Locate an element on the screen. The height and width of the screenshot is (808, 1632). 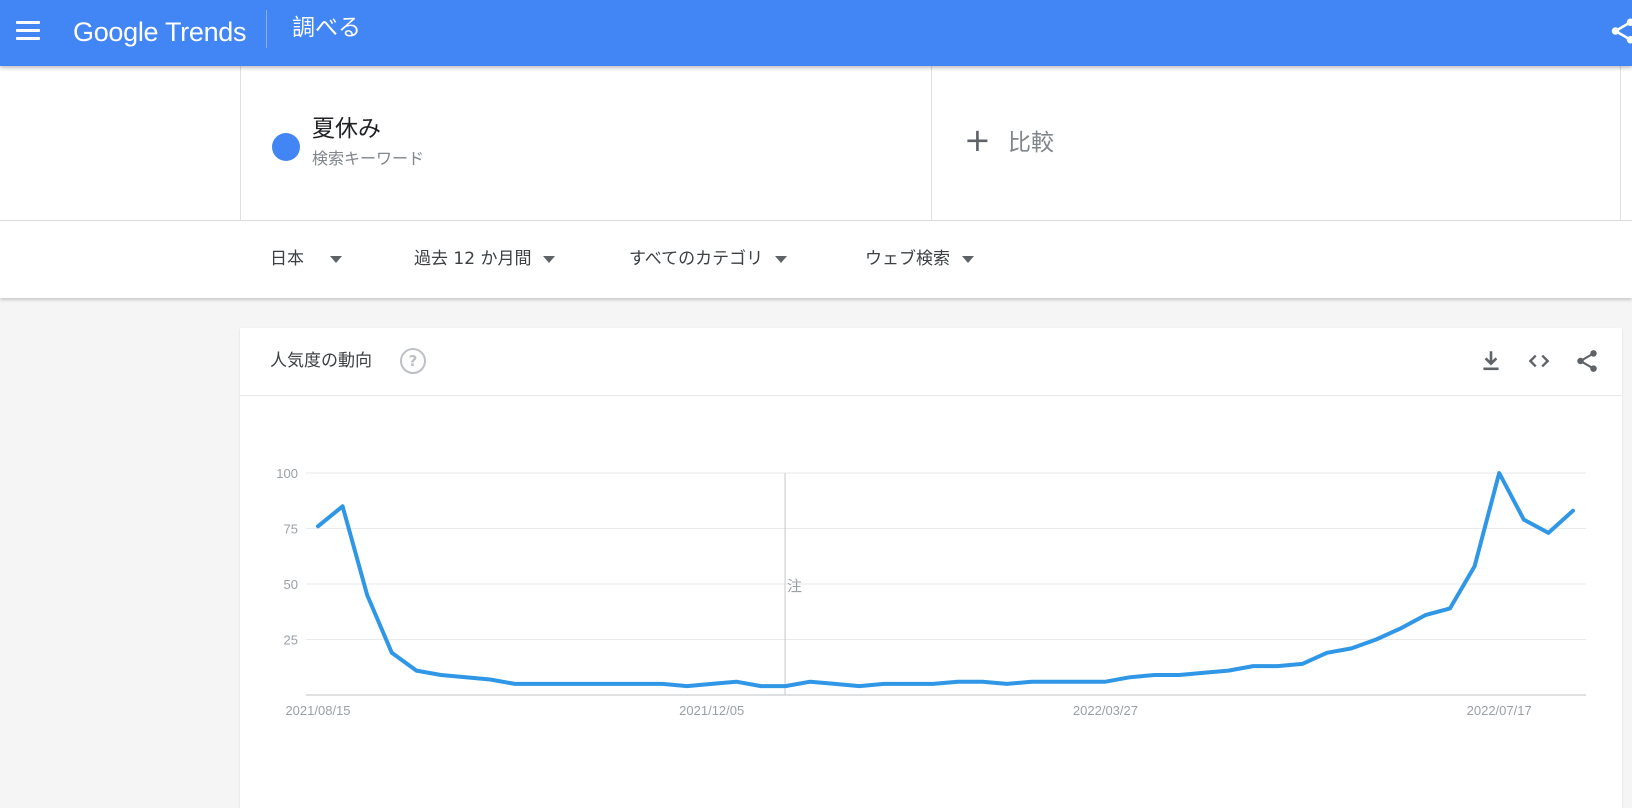
y-tick-label: 75 is located at coordinates (291, 529).